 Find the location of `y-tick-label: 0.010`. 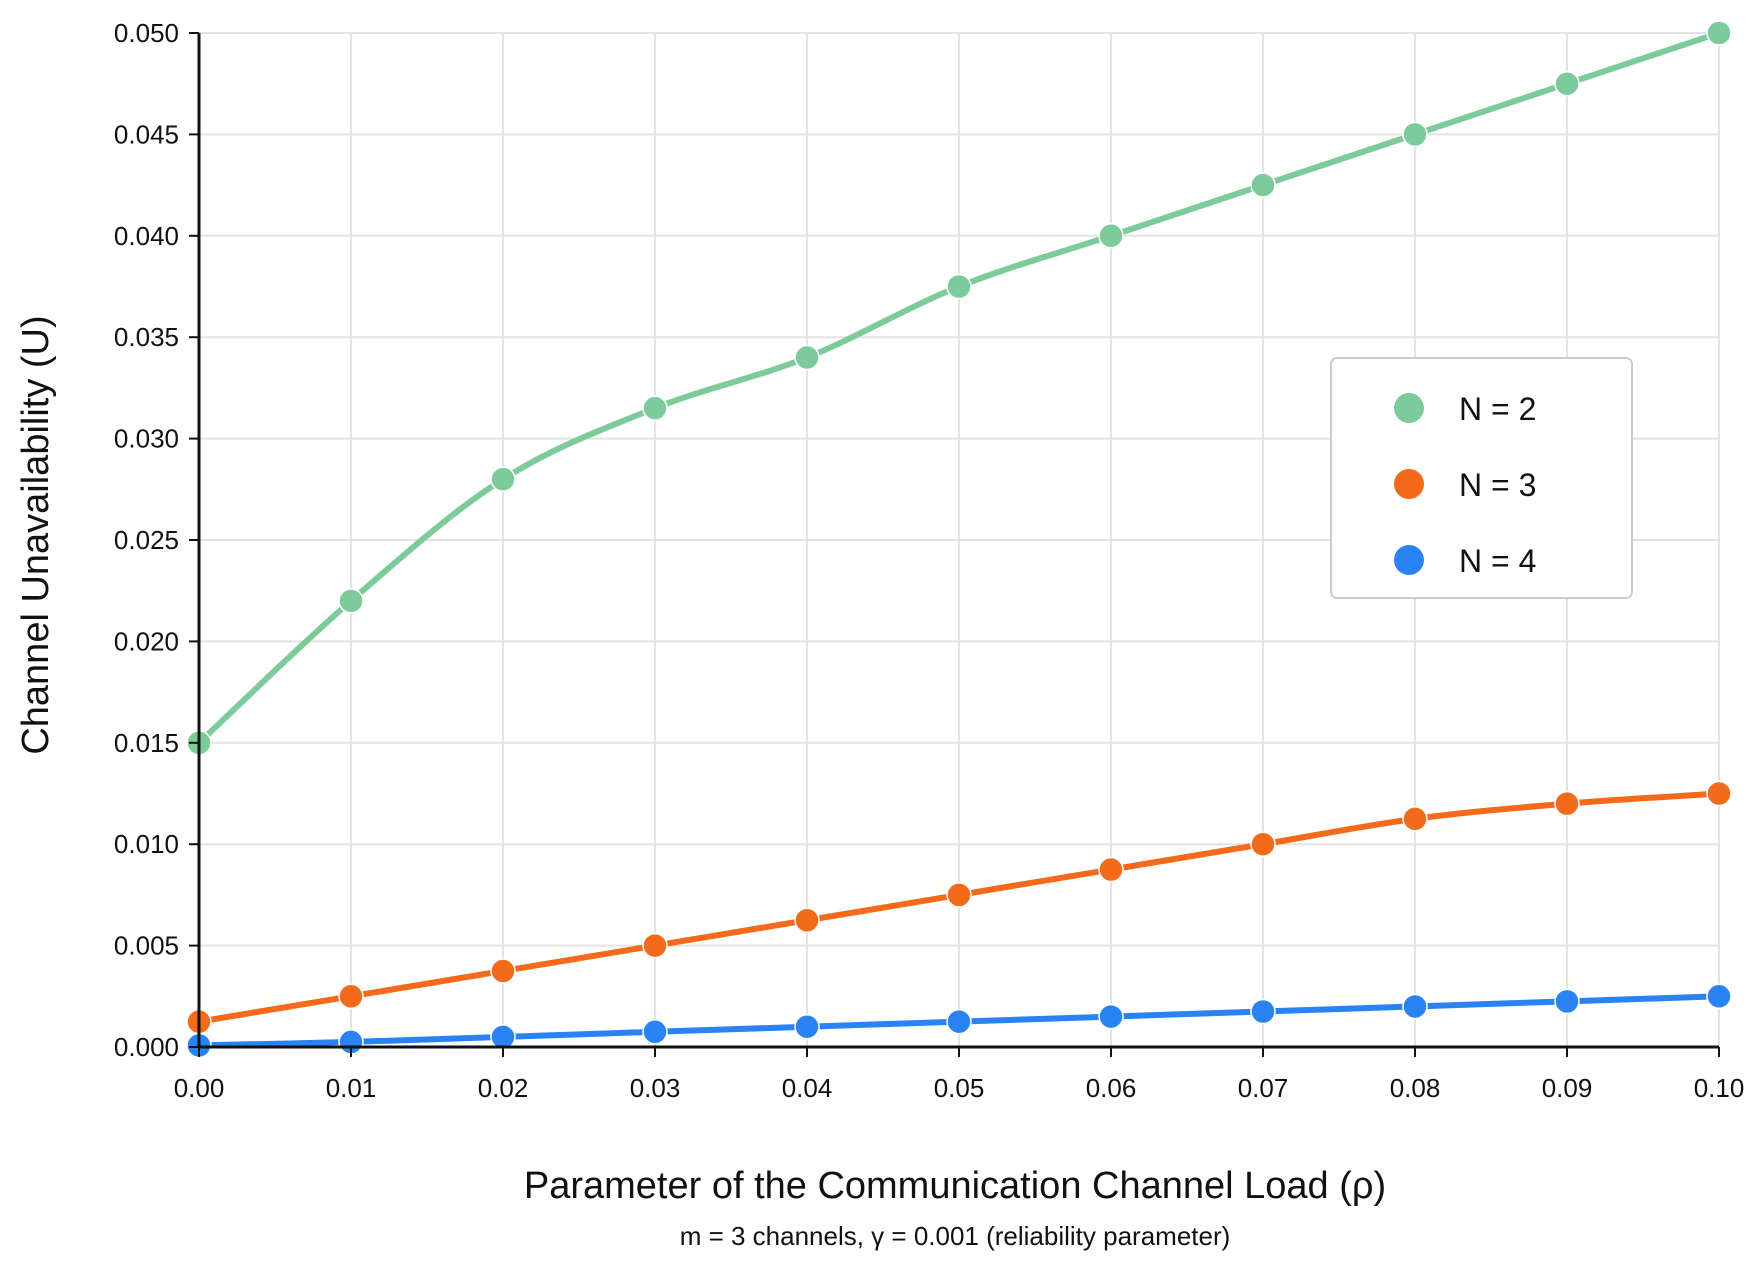

y-tick-label: 0.010 is located at coordinates (146, 844).